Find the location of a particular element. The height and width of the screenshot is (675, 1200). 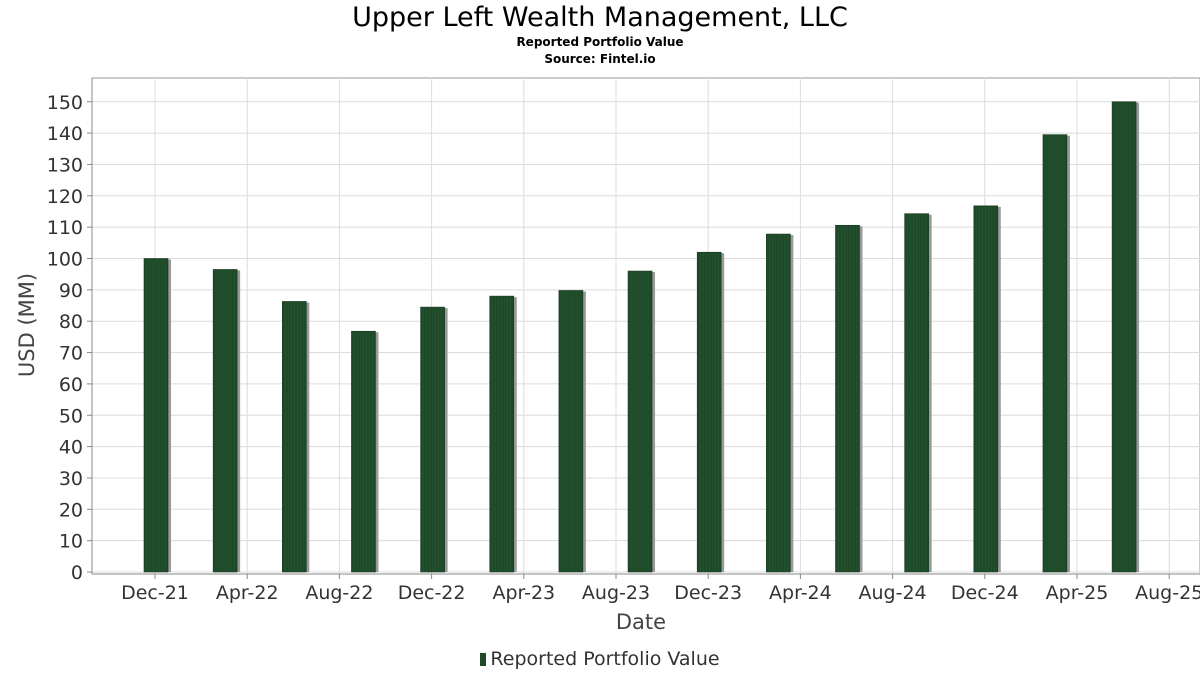

x-tick-label: Aug-24 is located at coordinates (893, 593).